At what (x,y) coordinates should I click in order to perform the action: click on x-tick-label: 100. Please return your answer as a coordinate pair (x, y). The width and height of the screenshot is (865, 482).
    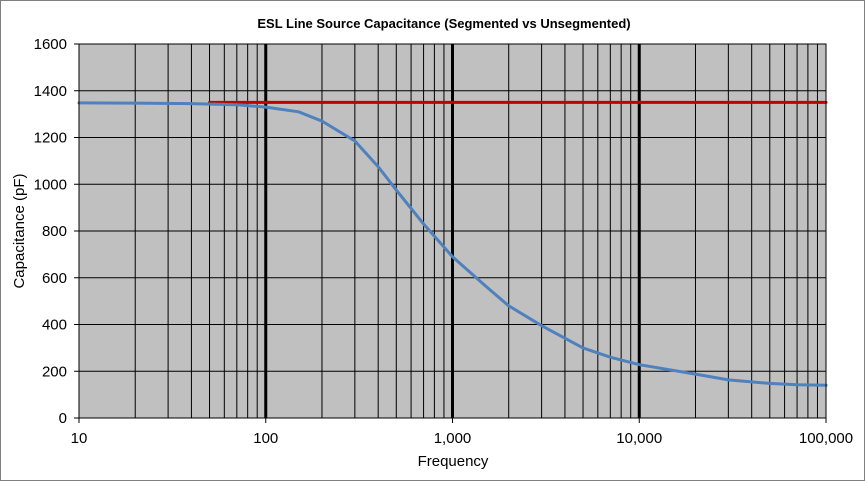
    Looking at the image, I should click on (265, 438).